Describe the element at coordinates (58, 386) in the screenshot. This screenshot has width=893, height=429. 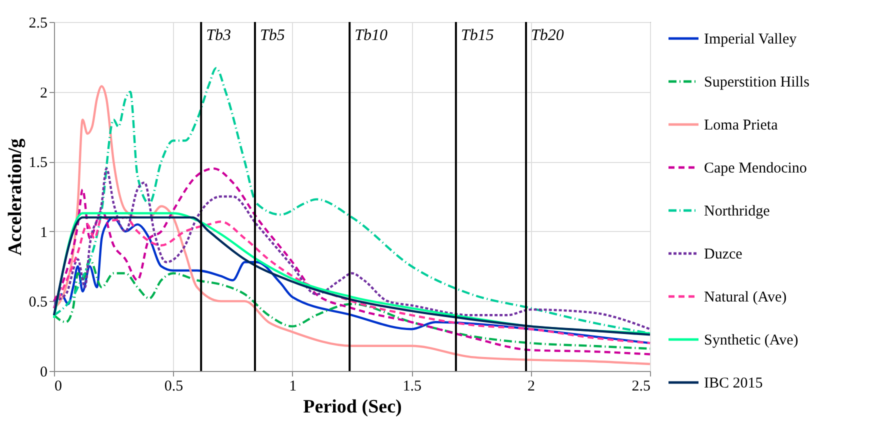
I see `x-tick-label: 0` at that location.